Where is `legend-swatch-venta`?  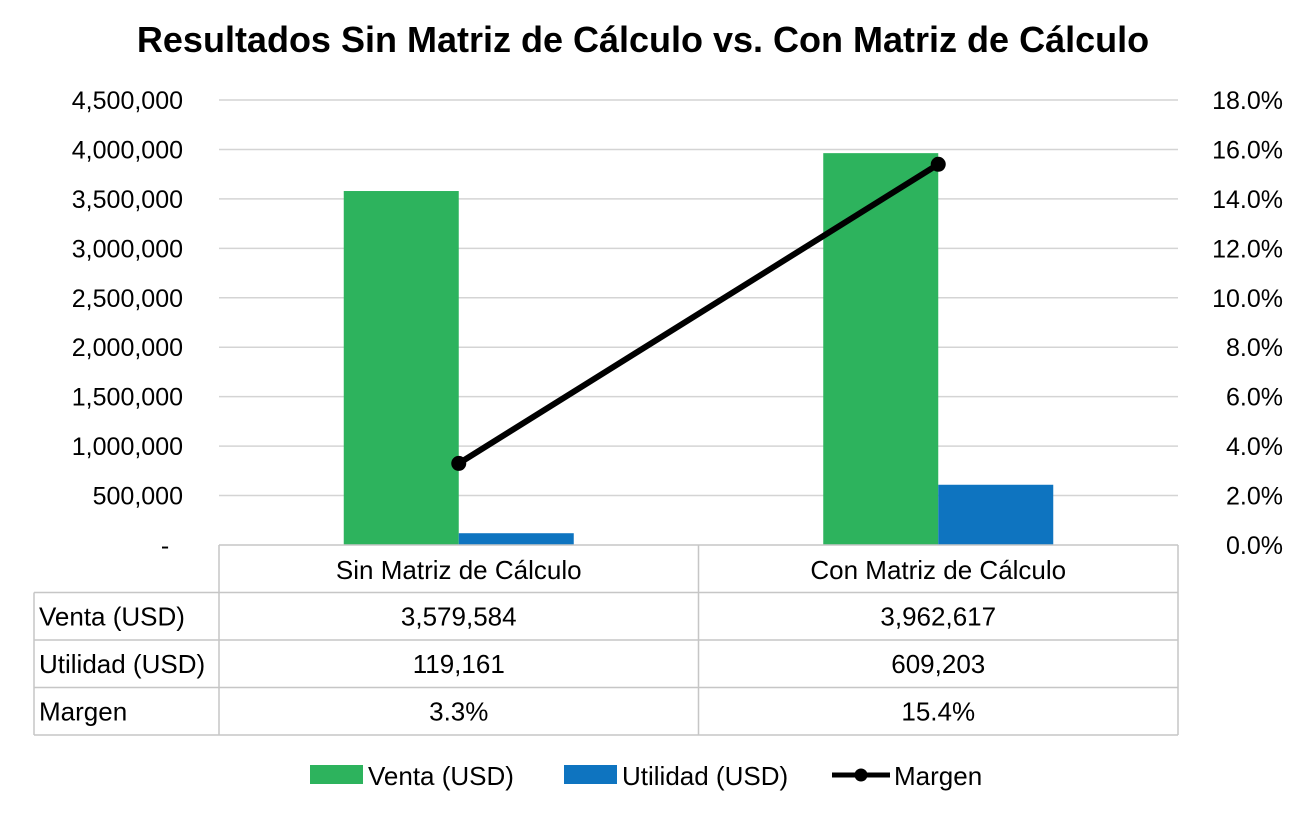 legend-swatch-venta is located at coordinates (336, 774).